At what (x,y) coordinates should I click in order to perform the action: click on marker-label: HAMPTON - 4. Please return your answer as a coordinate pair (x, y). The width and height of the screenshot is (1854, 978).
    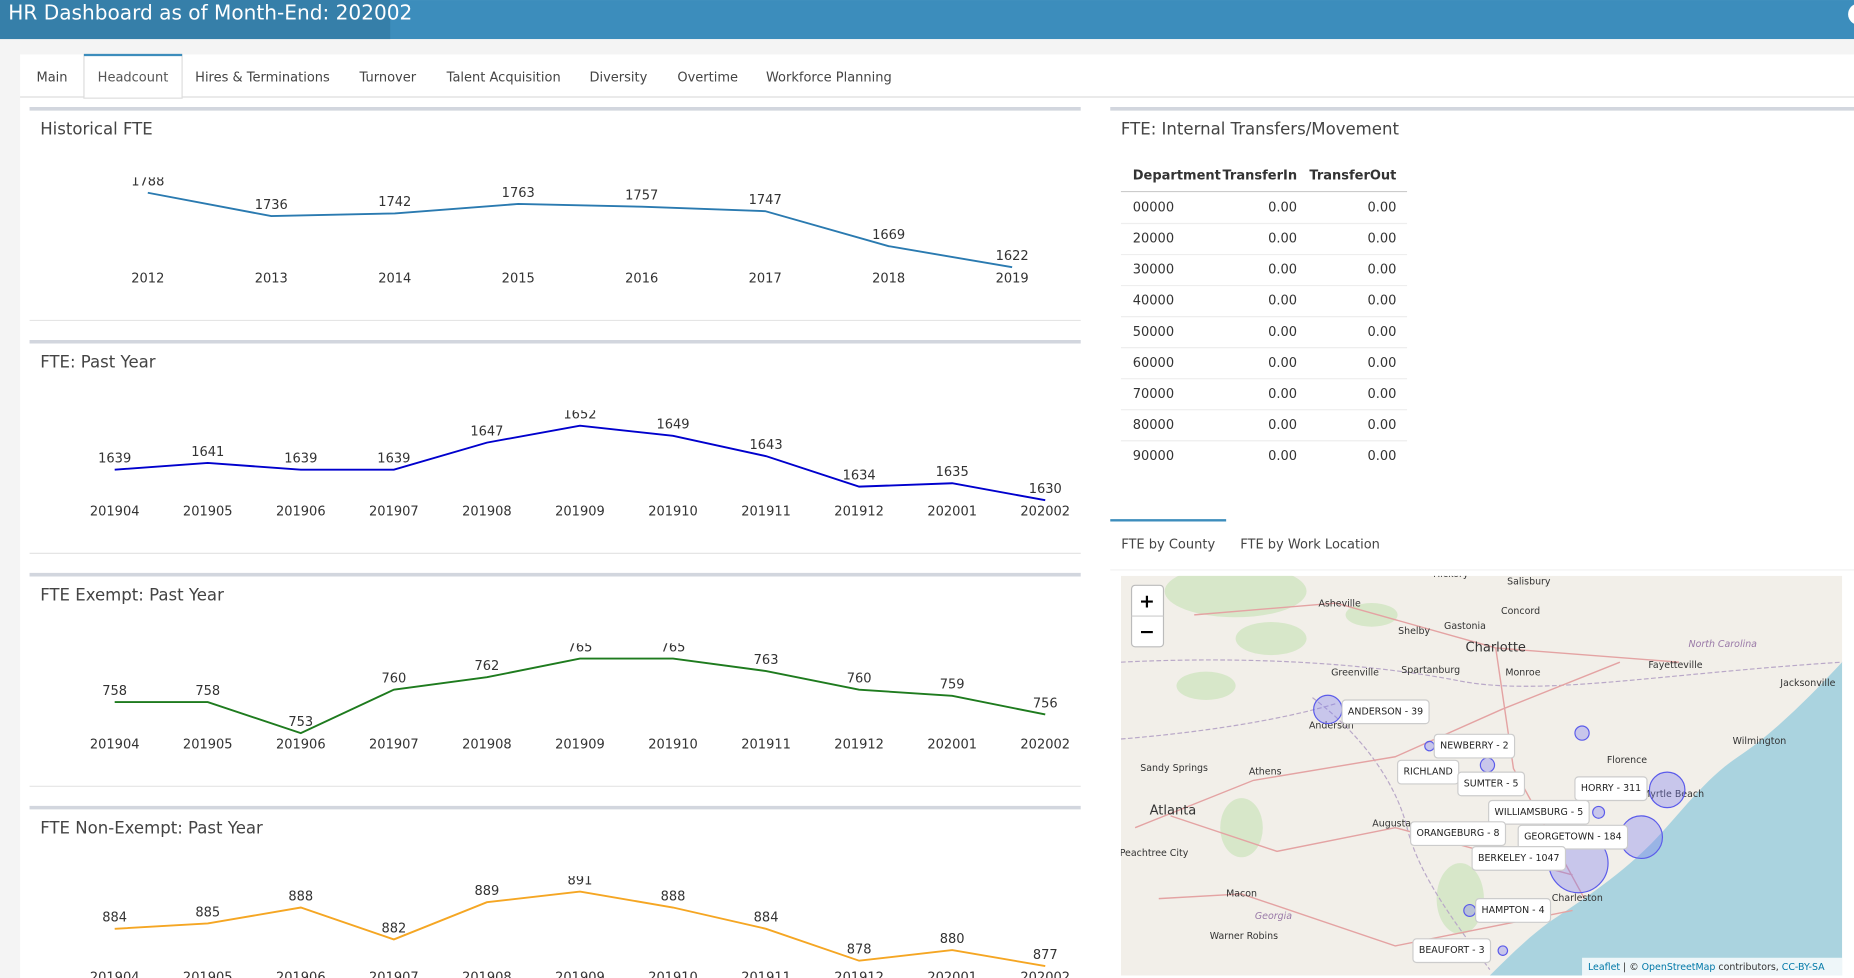
    Looking at the image, I should click on (1513, 910).